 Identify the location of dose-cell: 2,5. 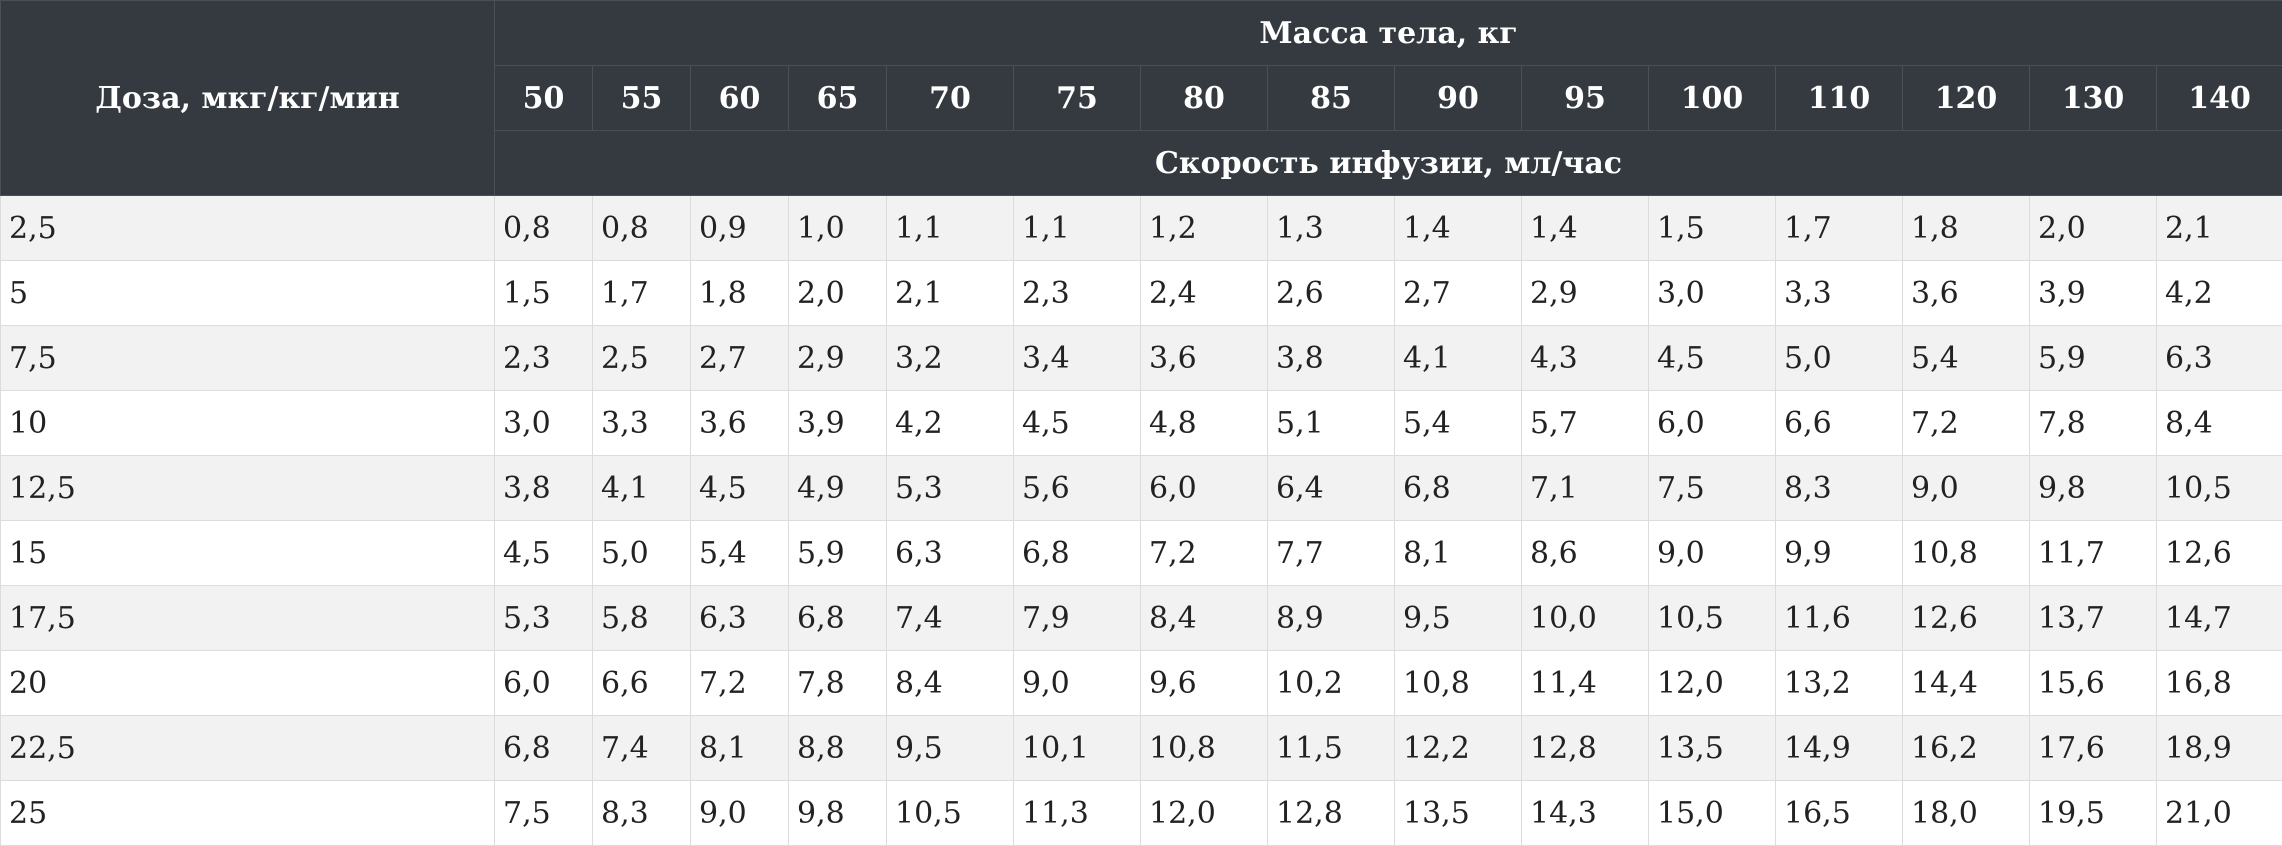
(247, 228).